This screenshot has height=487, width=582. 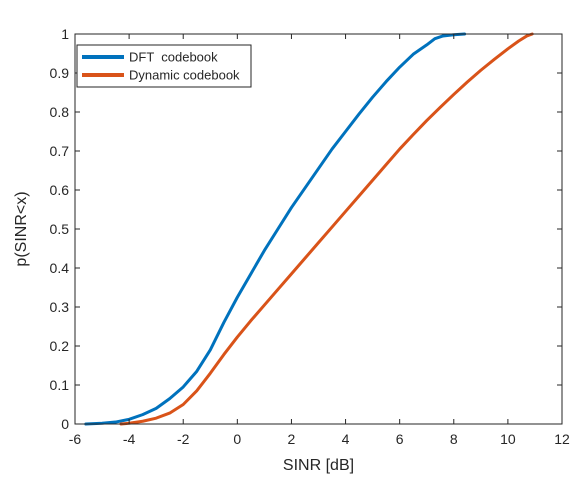 I want to click on legend-label-dft: DFT codebook, so click(x=173, y=57).